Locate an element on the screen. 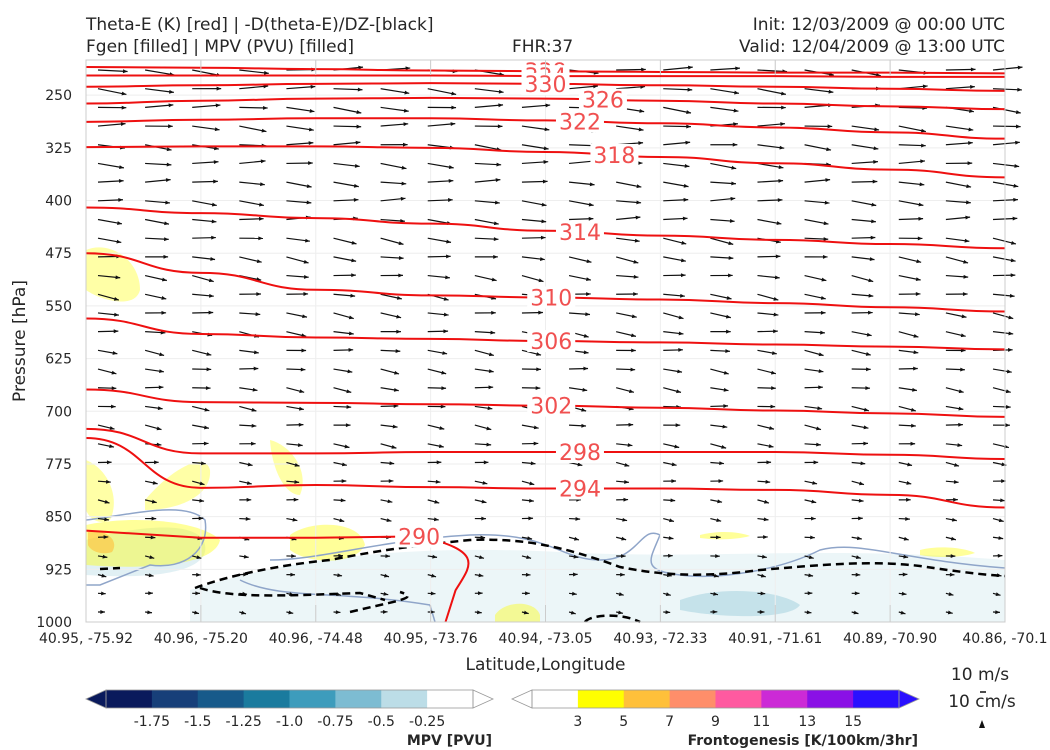 This screenshot has height=750, width=1050. stability-contour is located at coordinates (552, 564).